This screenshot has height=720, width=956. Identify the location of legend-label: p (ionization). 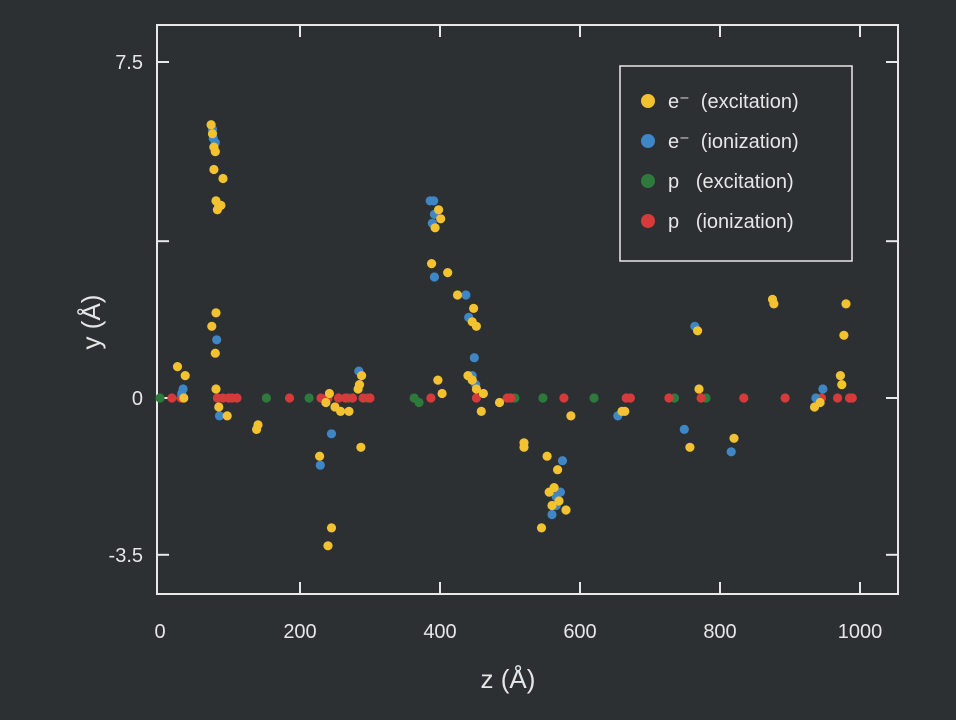
(731, 222).